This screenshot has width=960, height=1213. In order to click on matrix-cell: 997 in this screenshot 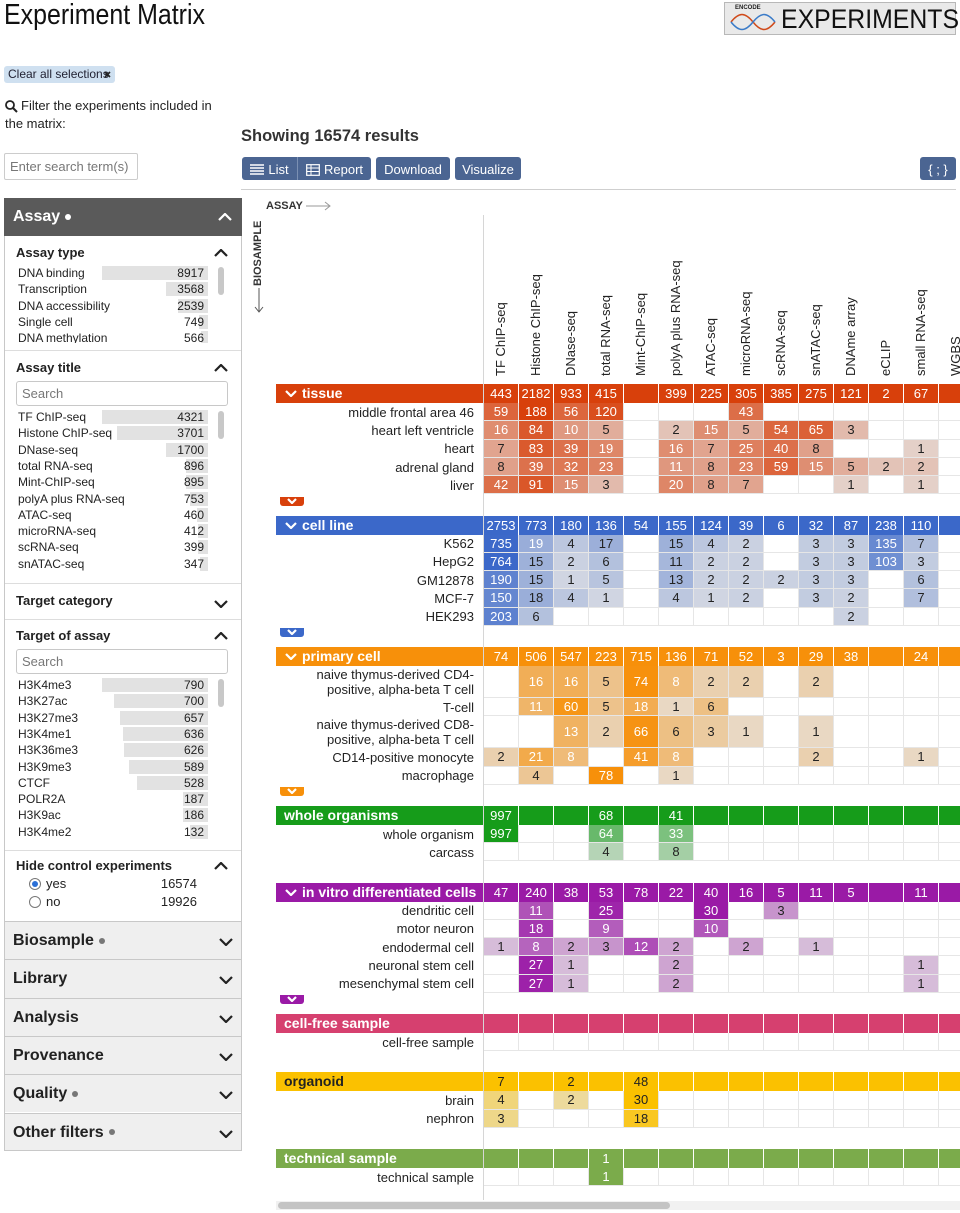, I will do `click(501, 833)`.